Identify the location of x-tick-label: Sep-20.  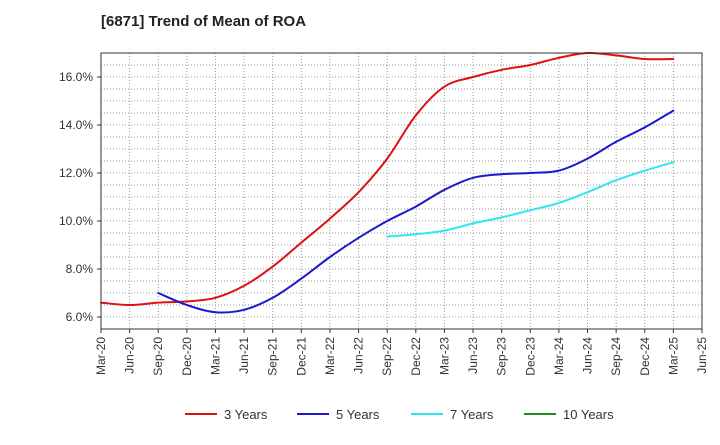
(158, 356).